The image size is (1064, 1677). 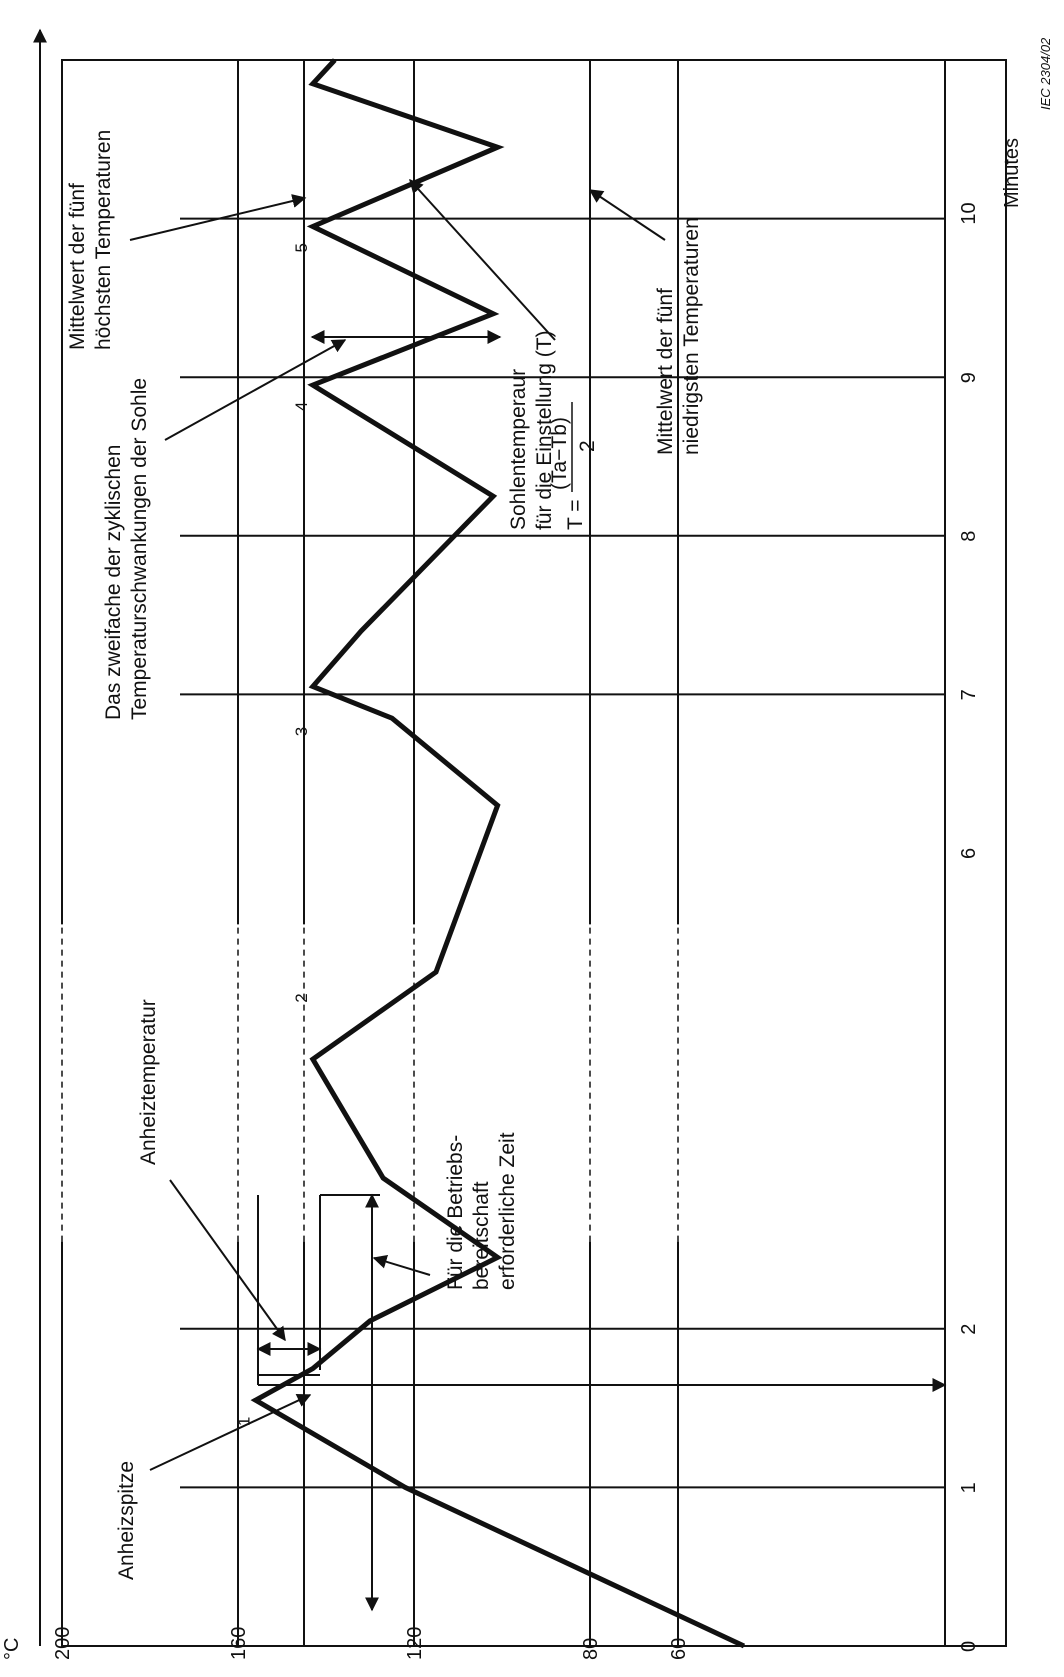 What do you see at coordinates (244, 1421) in the screenshot?
I see `peak-label-1: 1` at bounding box center [244, 1421].